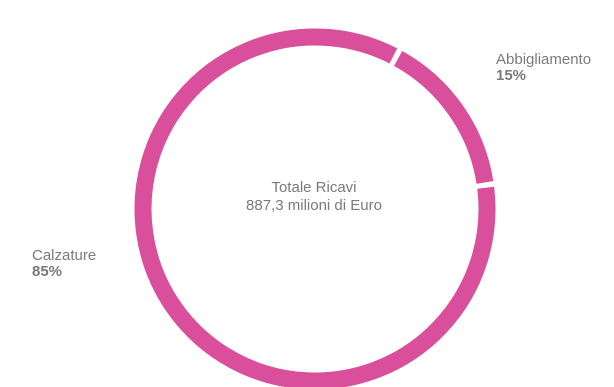  I want to click on slice-label-calzature: Calzature 85%, so click(64, 264).